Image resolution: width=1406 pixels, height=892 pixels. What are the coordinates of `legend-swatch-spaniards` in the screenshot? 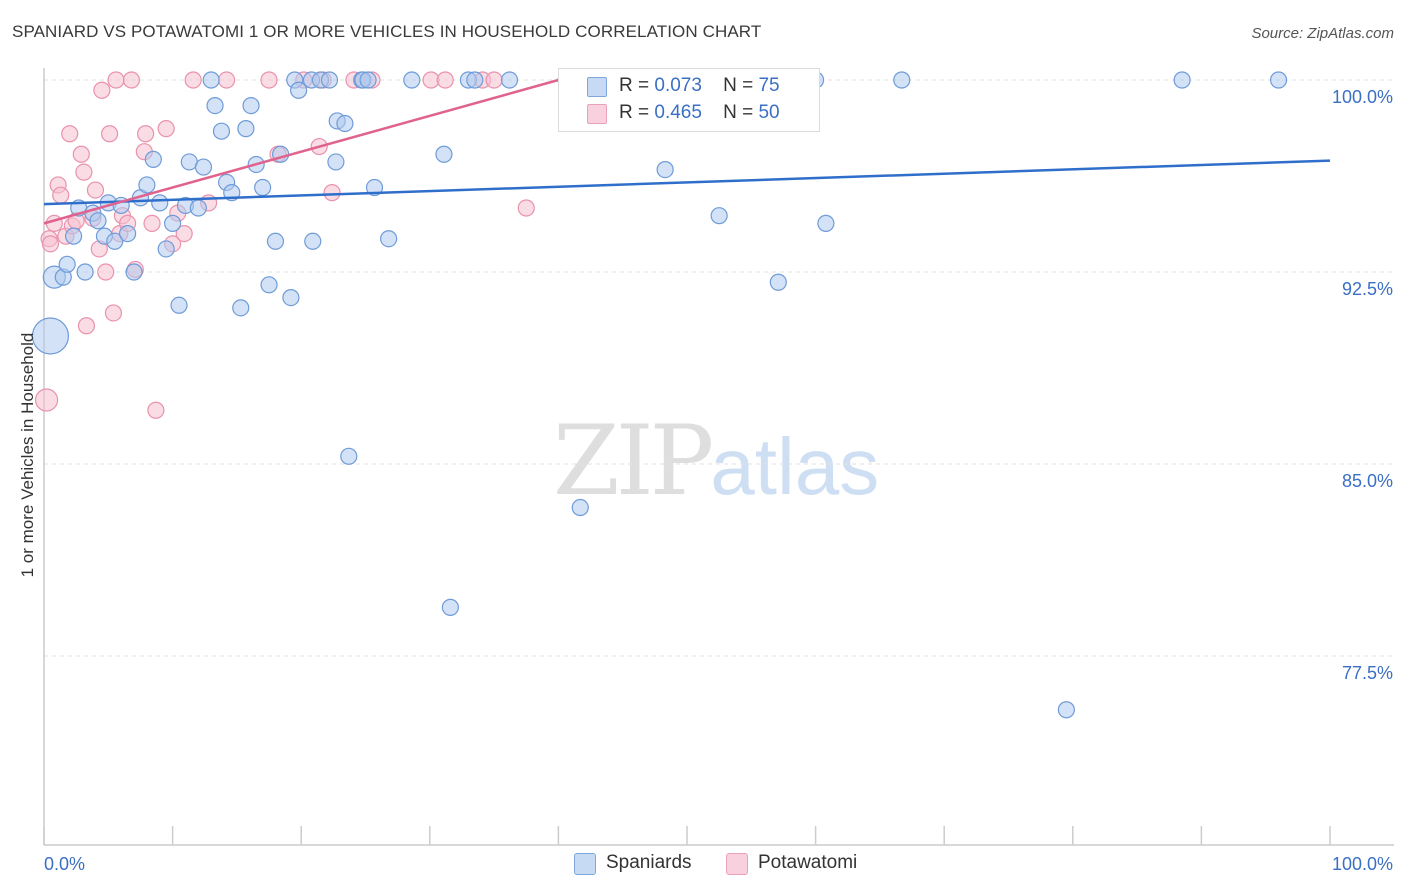 It's located at (597, 87).